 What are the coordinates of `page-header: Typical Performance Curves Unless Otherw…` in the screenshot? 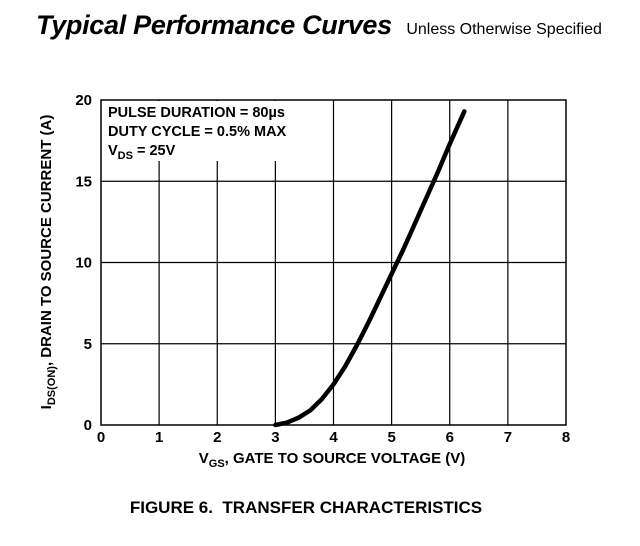 It's located at (319, 25).